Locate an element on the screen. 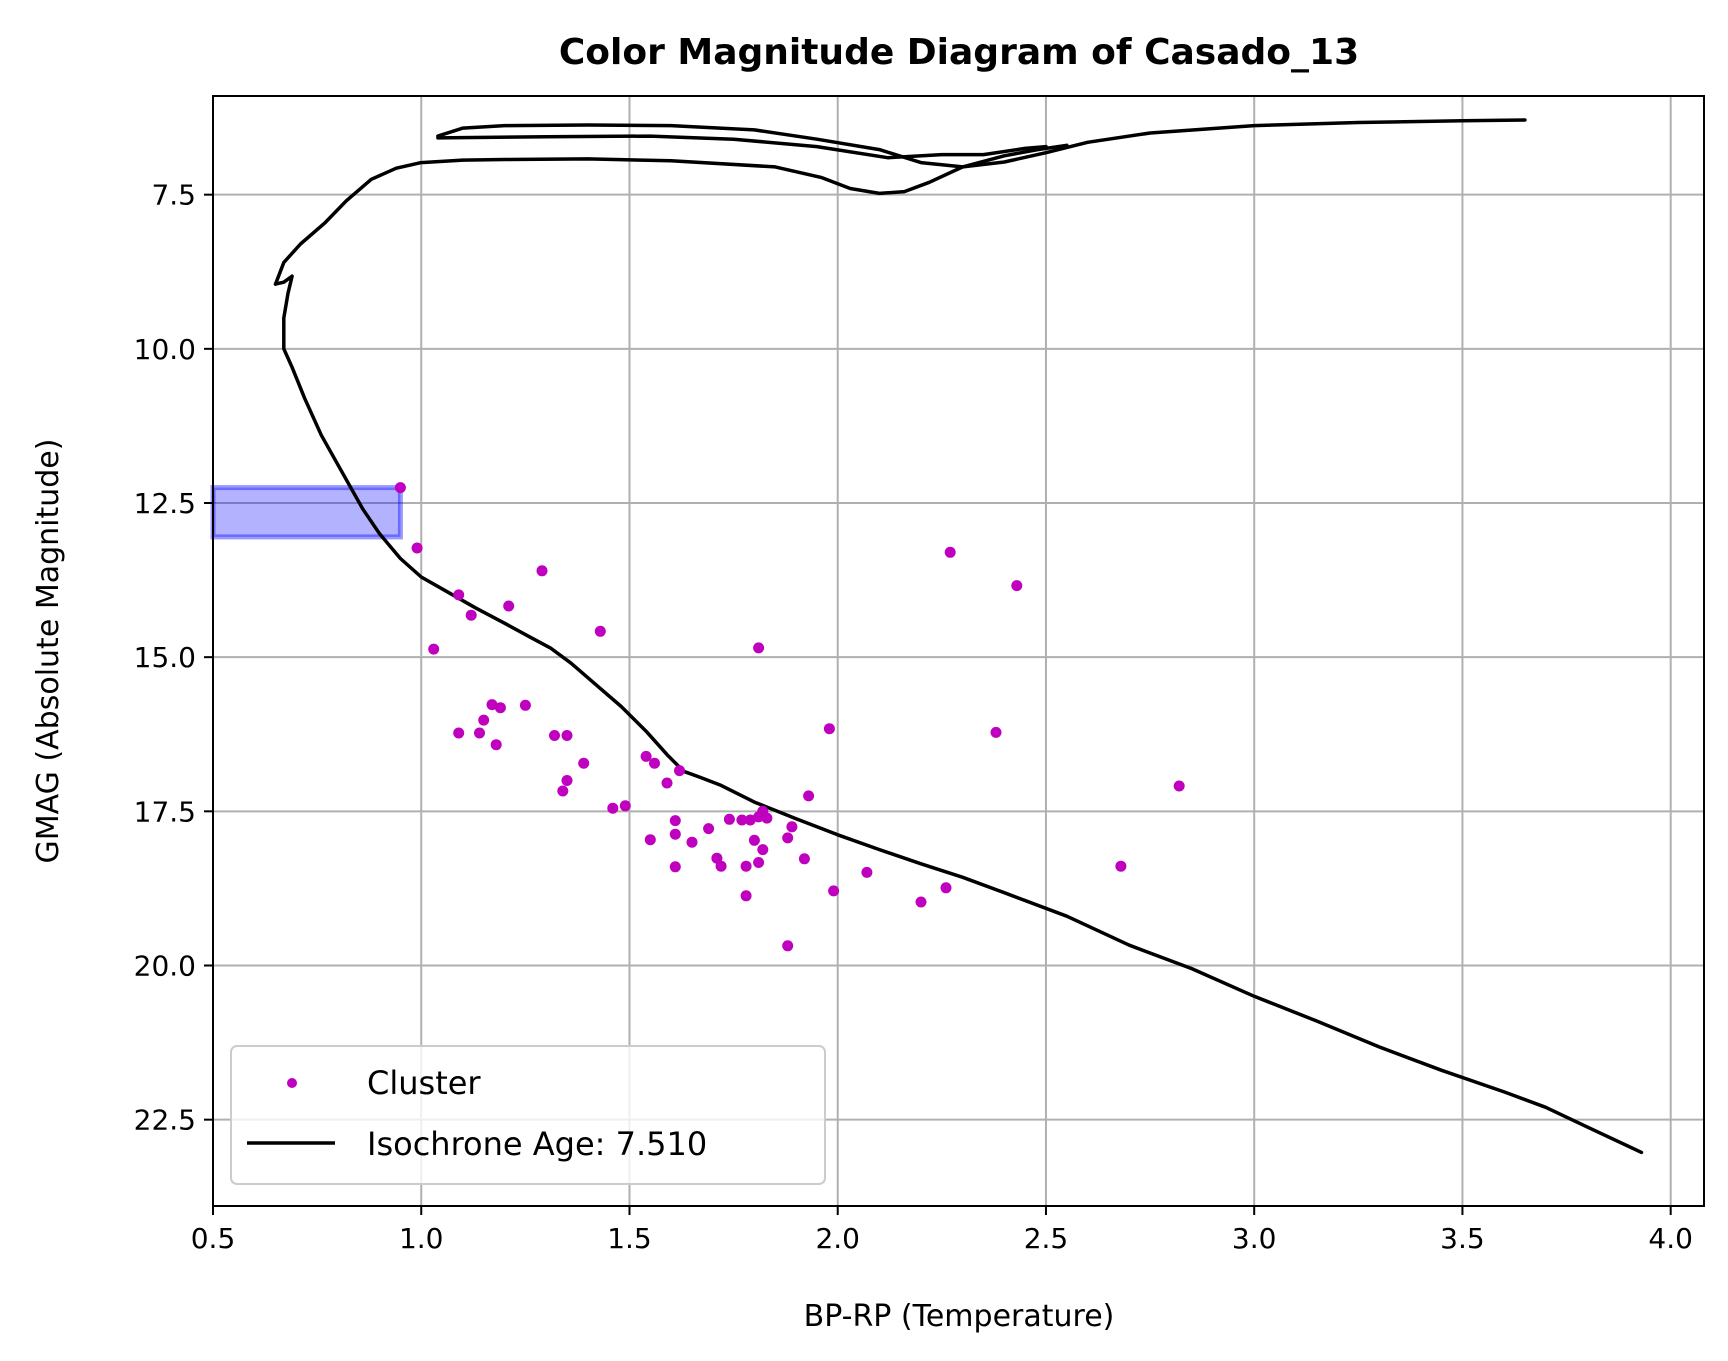 The height and width of the screenshot is (1361, 1728). legend-cluster-marker is located at coordinates (292, 1083).